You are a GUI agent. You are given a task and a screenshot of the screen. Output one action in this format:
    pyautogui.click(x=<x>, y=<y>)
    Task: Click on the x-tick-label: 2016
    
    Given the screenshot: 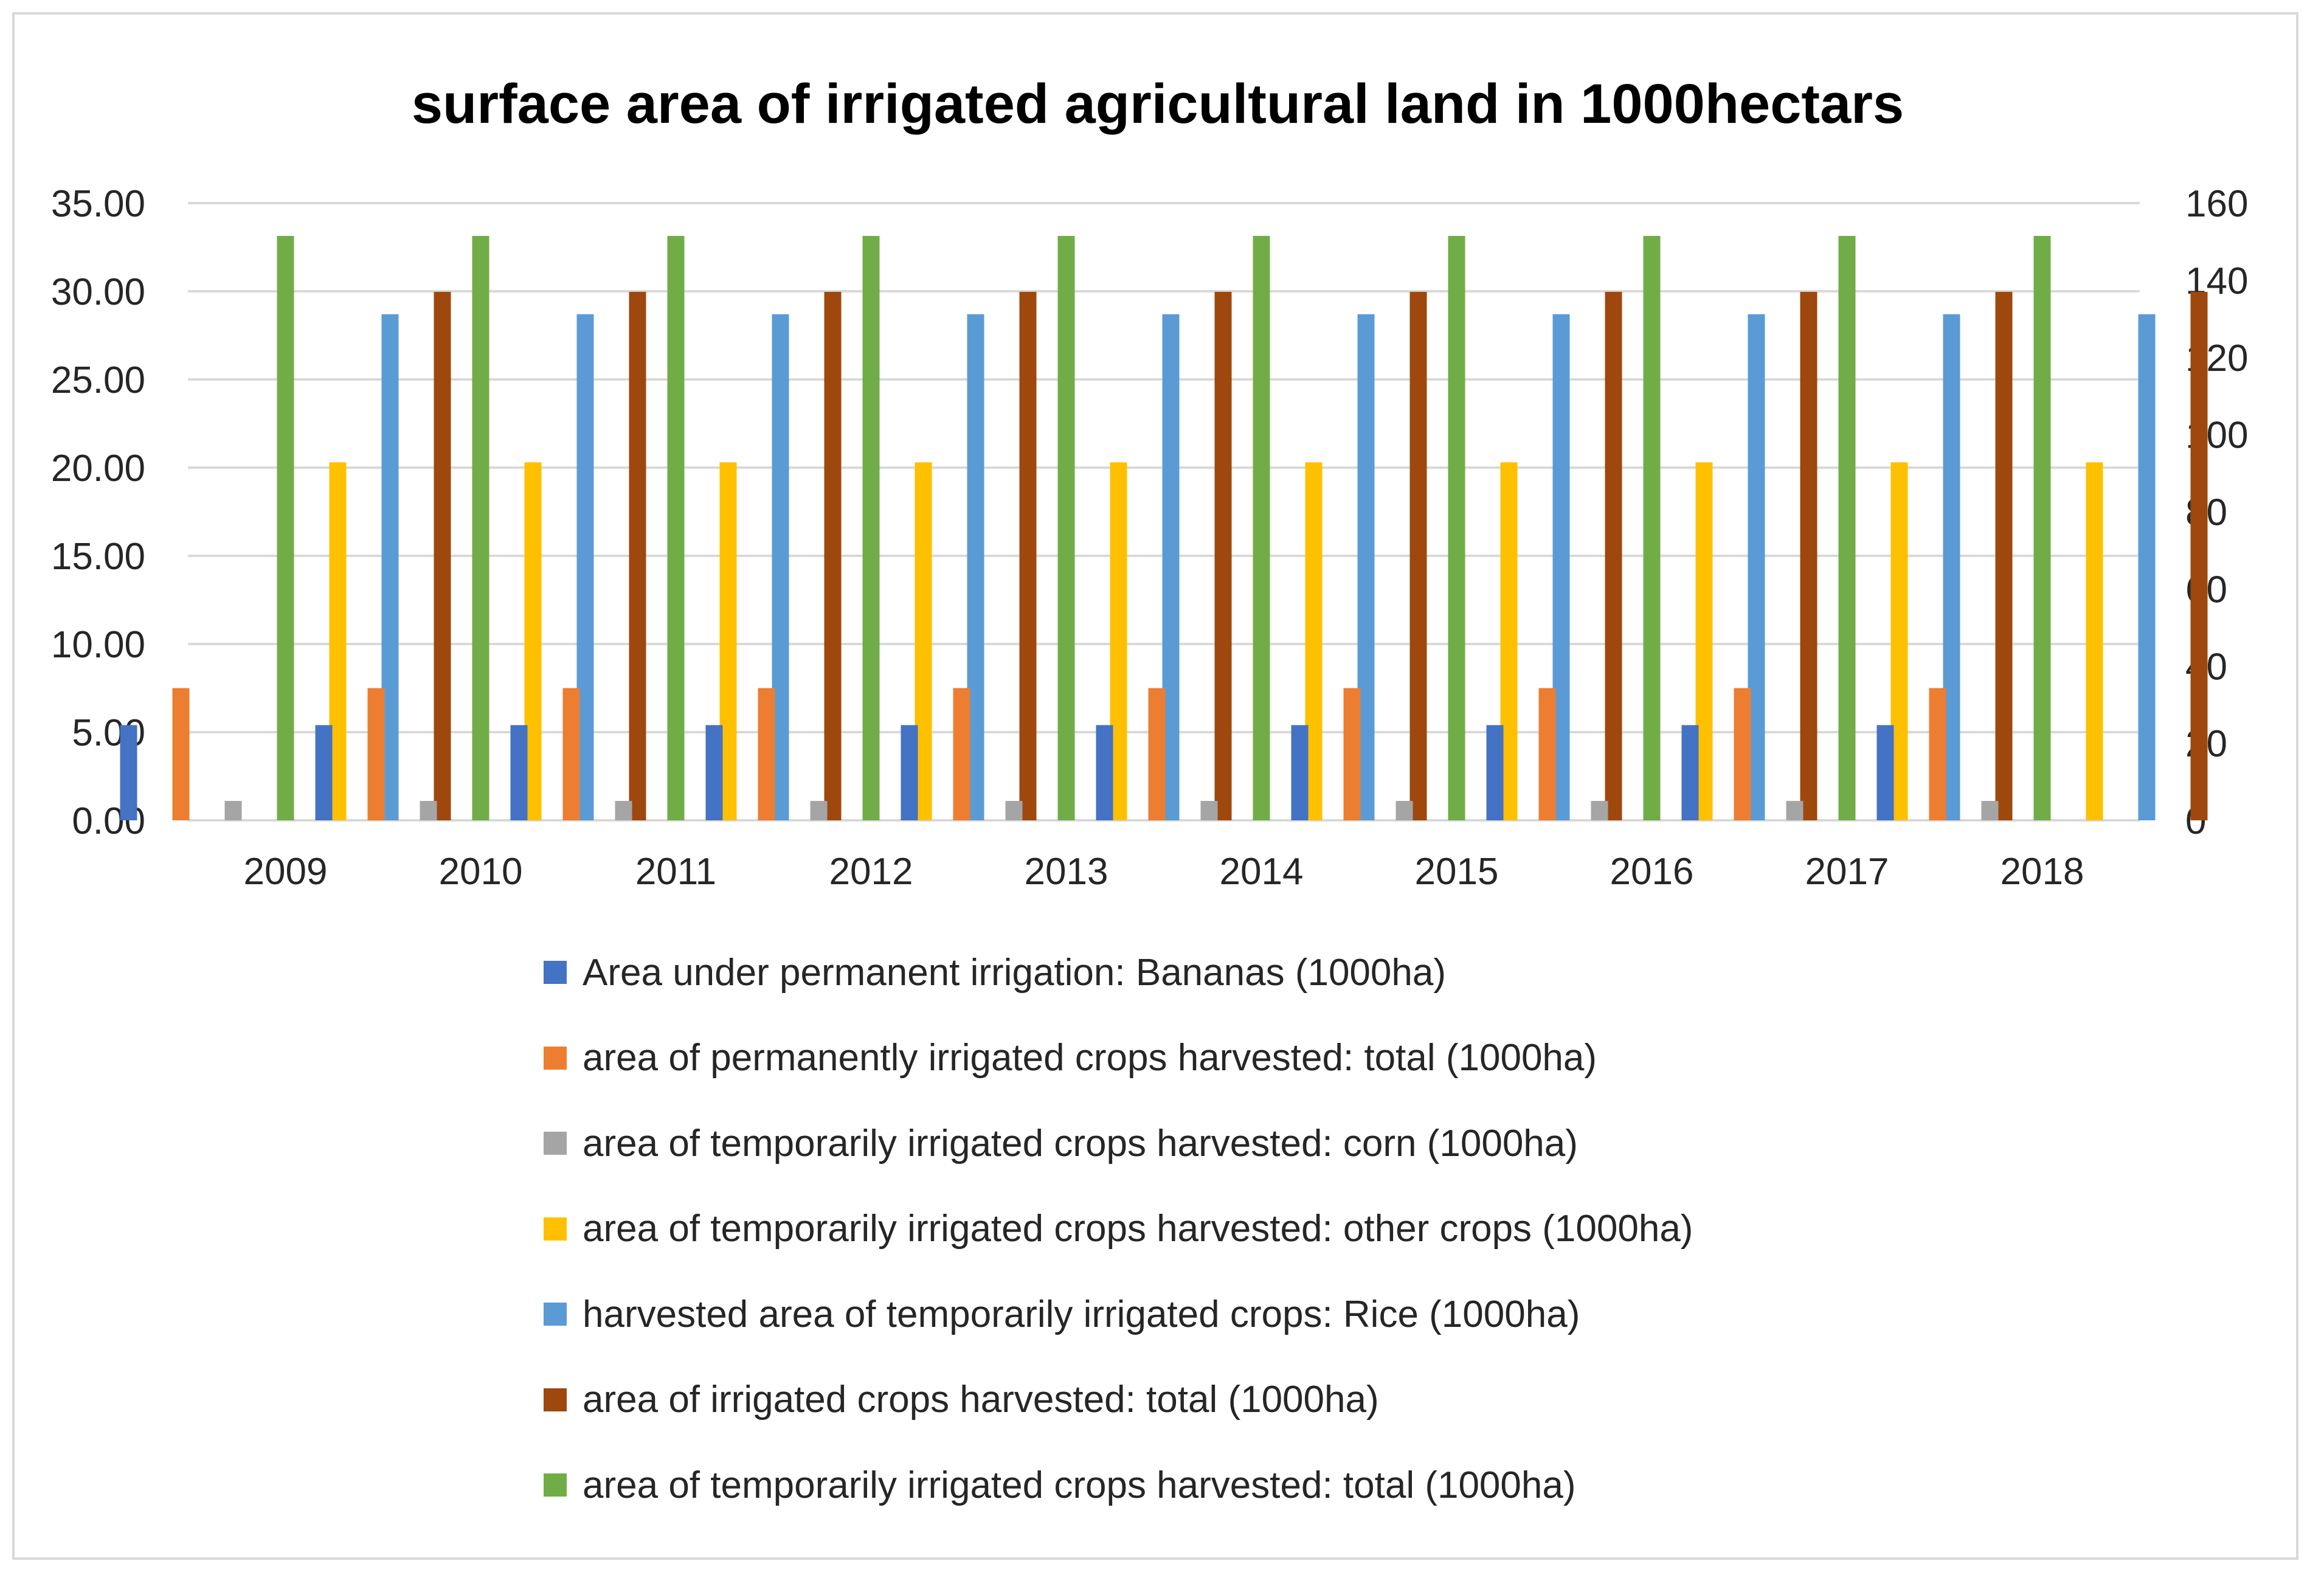 What is the action you would take?
    pyautogui.click(x=1652, y=872)
    